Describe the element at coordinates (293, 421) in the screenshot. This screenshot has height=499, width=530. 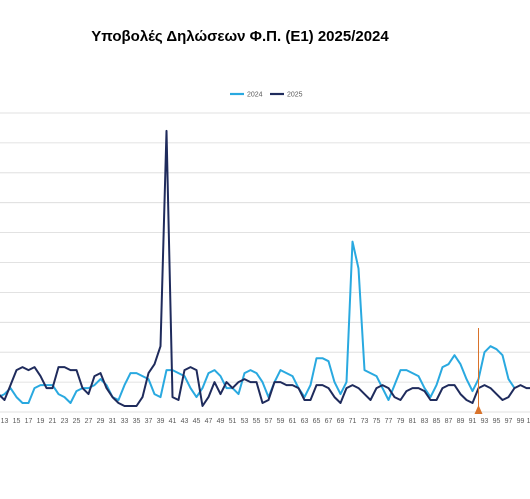
I see `x-tick-label: 61` at that location.